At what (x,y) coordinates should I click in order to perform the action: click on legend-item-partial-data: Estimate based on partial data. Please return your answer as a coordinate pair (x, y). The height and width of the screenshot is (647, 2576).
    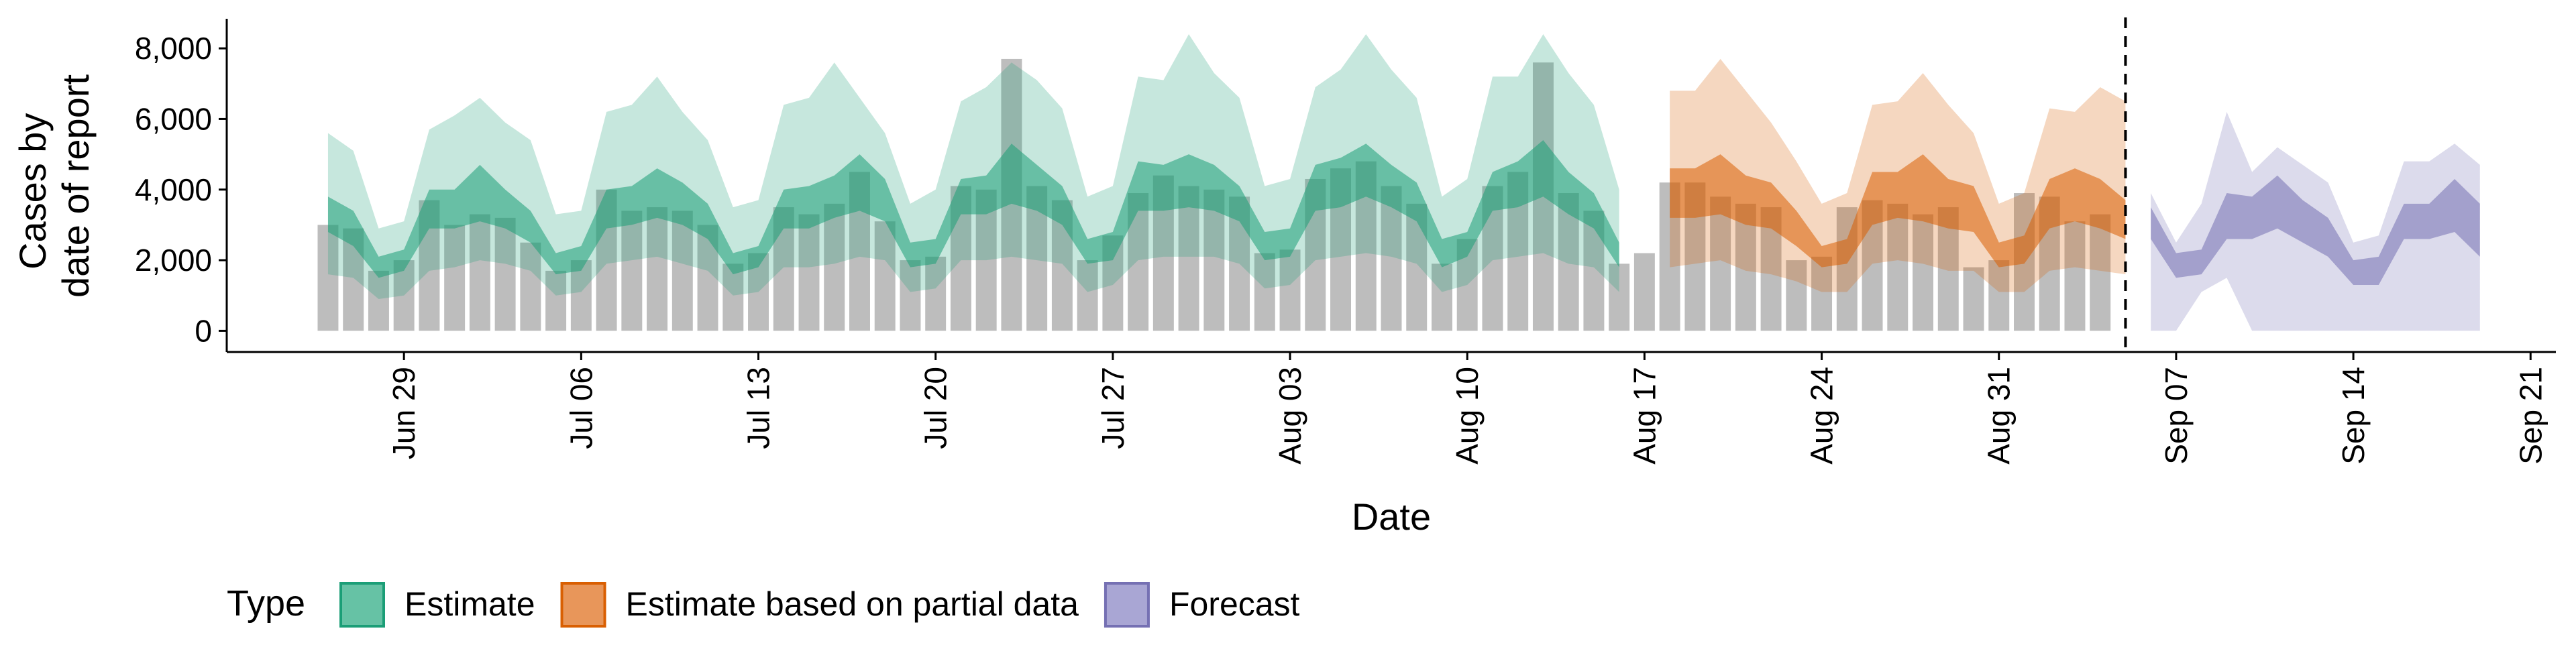
    Looking at the image, I should click on (819, 605).